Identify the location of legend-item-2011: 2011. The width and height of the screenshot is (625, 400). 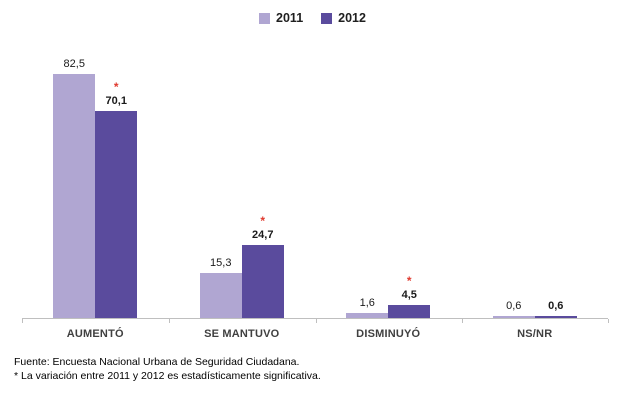
(281, 18).